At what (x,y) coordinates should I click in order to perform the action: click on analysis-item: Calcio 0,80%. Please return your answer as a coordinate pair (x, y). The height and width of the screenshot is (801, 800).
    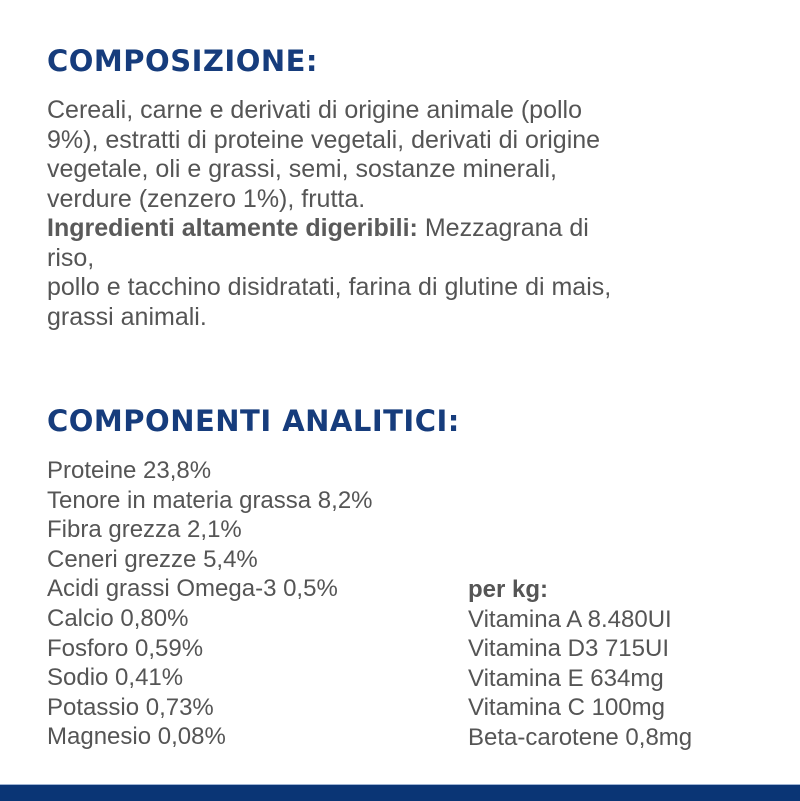
    Looking at the image, I should click on (118, 618).